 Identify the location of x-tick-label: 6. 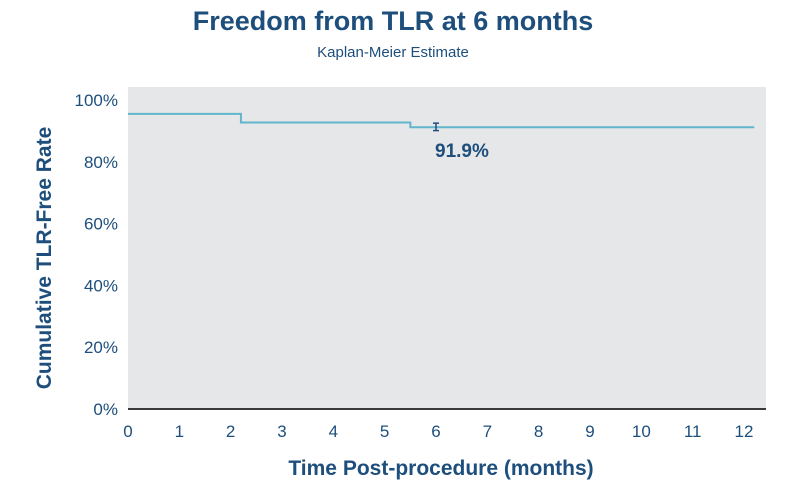
(435, 431).